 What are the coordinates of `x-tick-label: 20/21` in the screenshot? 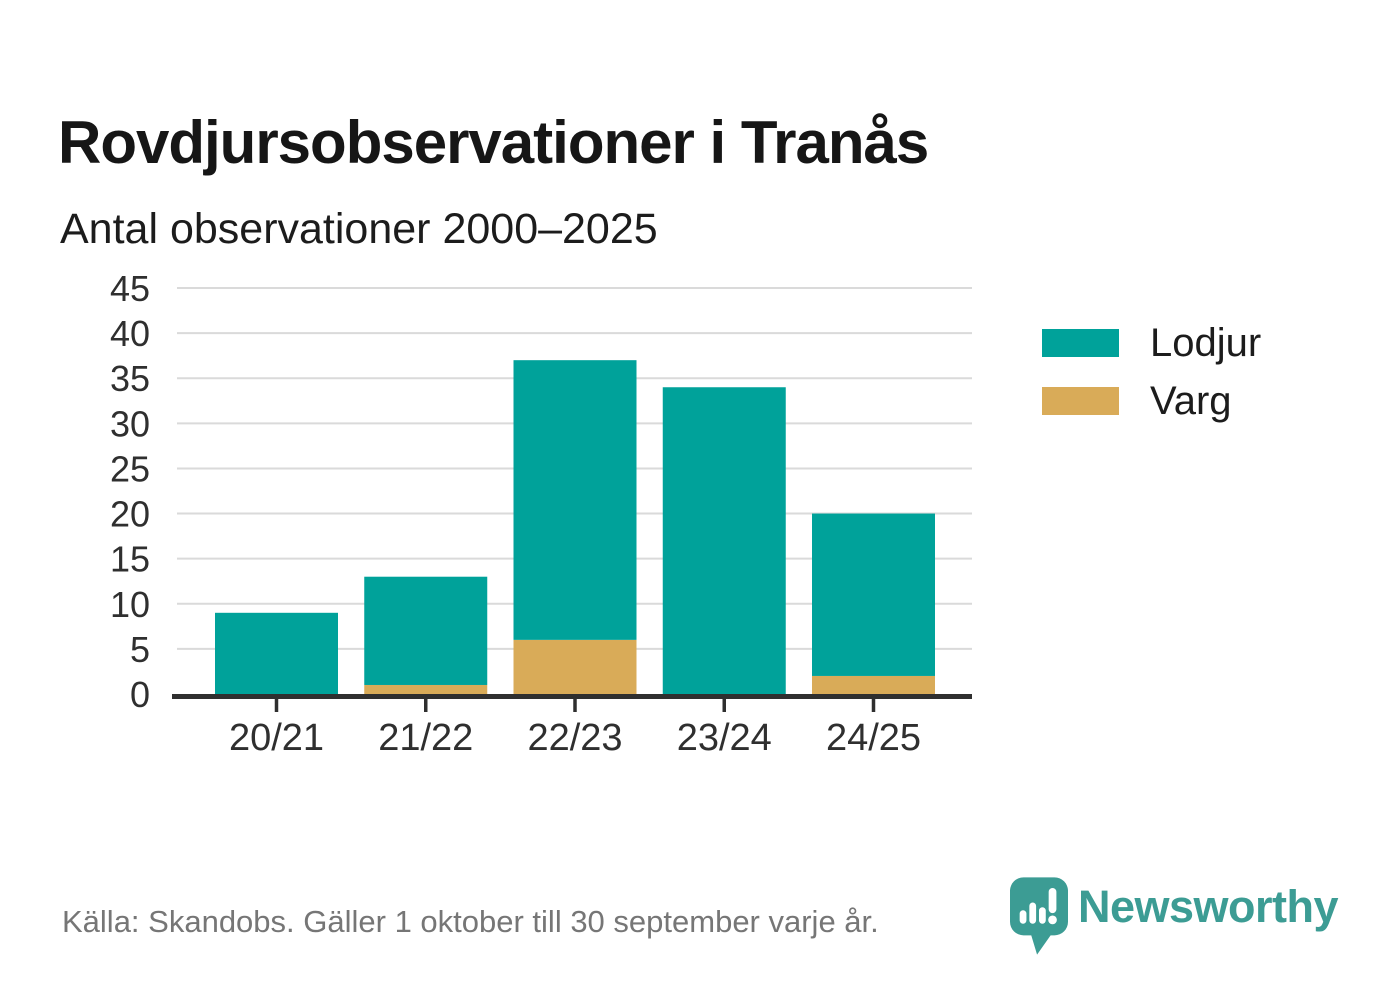 It's located at (276, 738).